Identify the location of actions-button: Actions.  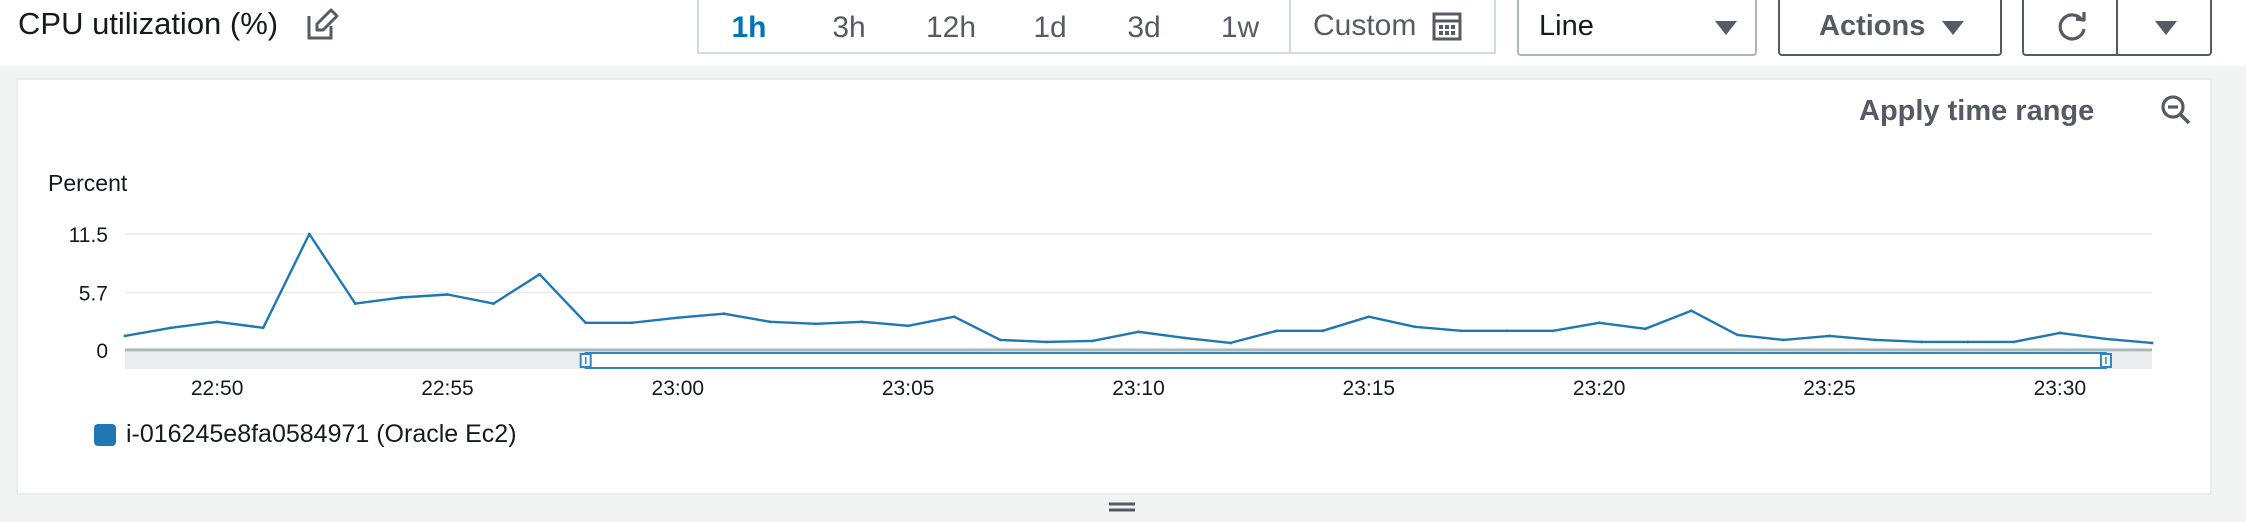
(1890, 28).